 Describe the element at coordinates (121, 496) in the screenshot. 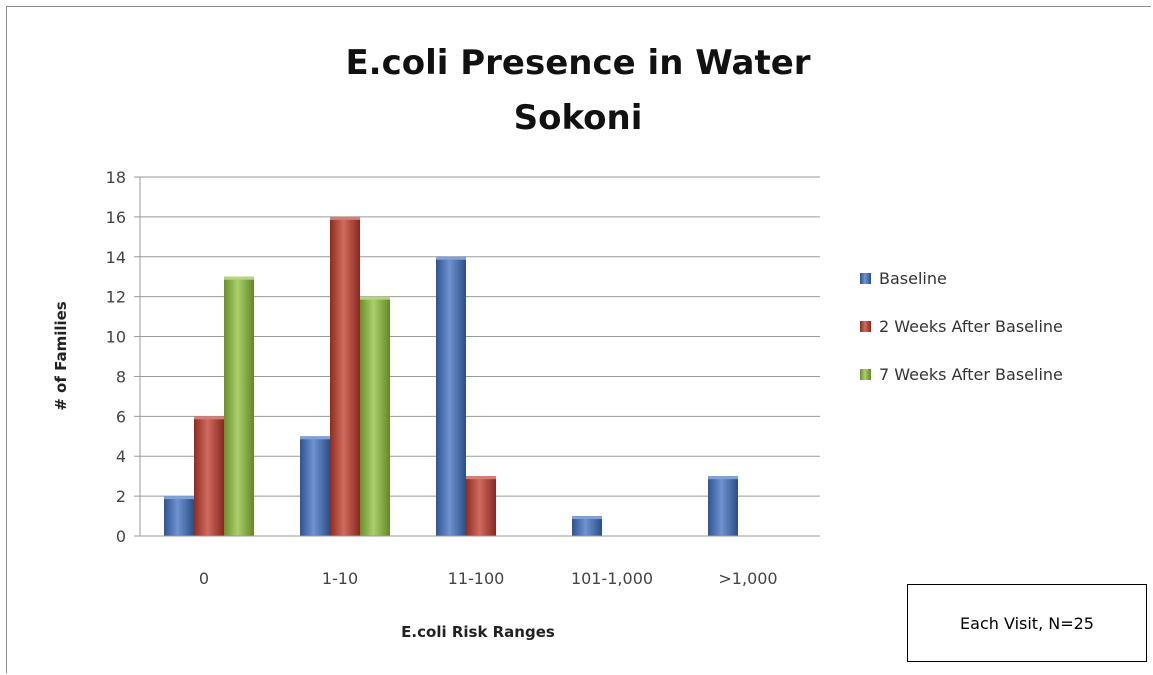

I see `y-tick-label: 2` at that location.